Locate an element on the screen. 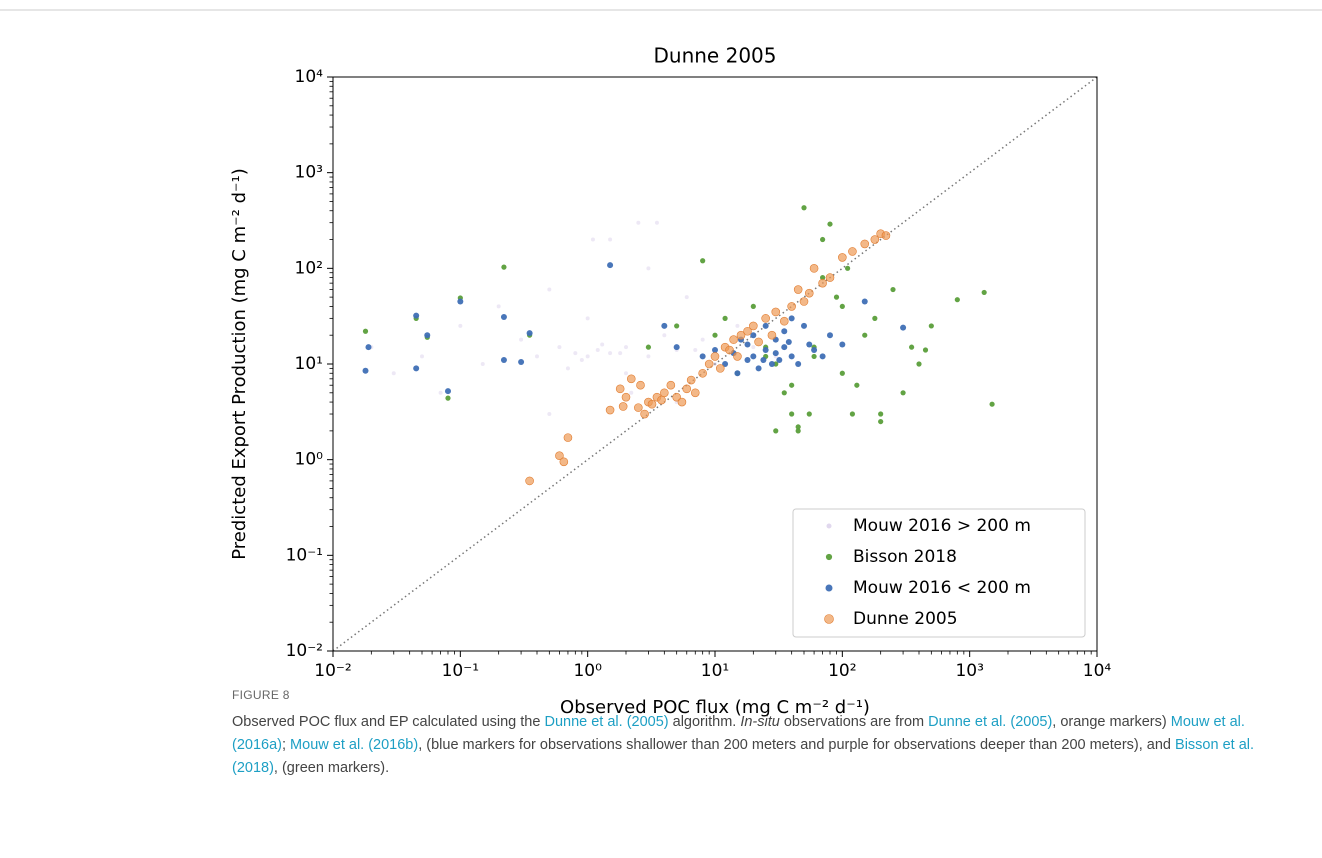 The image size is (1322, 858). citation-link: Mouw et al. (2016a) is located at coordinates (738, 733).